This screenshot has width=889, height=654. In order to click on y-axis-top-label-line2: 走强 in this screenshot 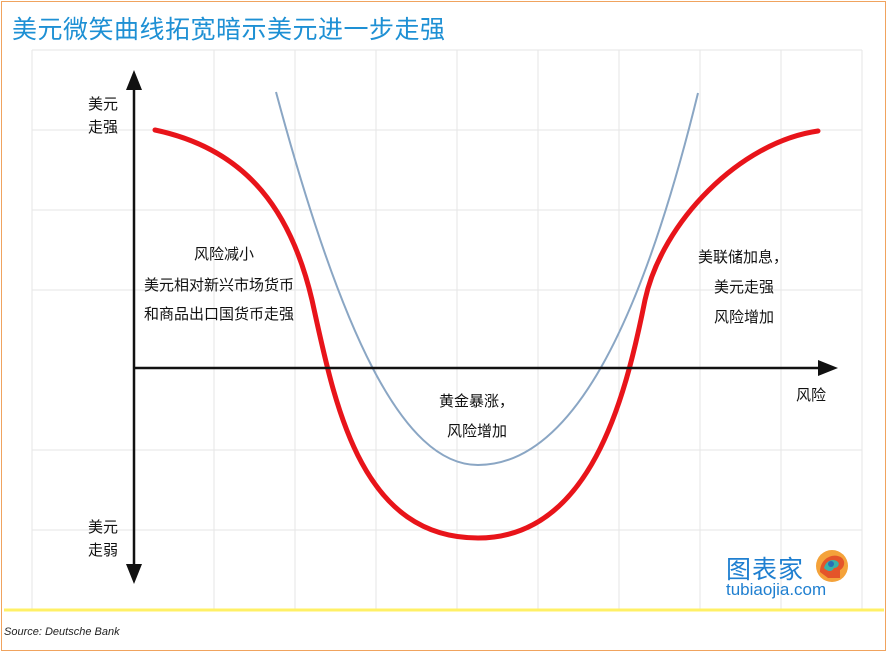, I will do `click(103, 127)`.